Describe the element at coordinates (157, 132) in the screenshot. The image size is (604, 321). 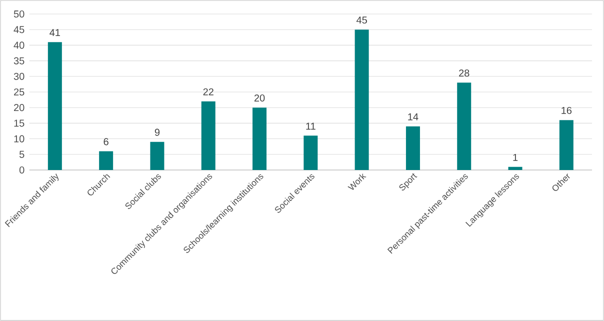
I see `data-label: 9` at that location.